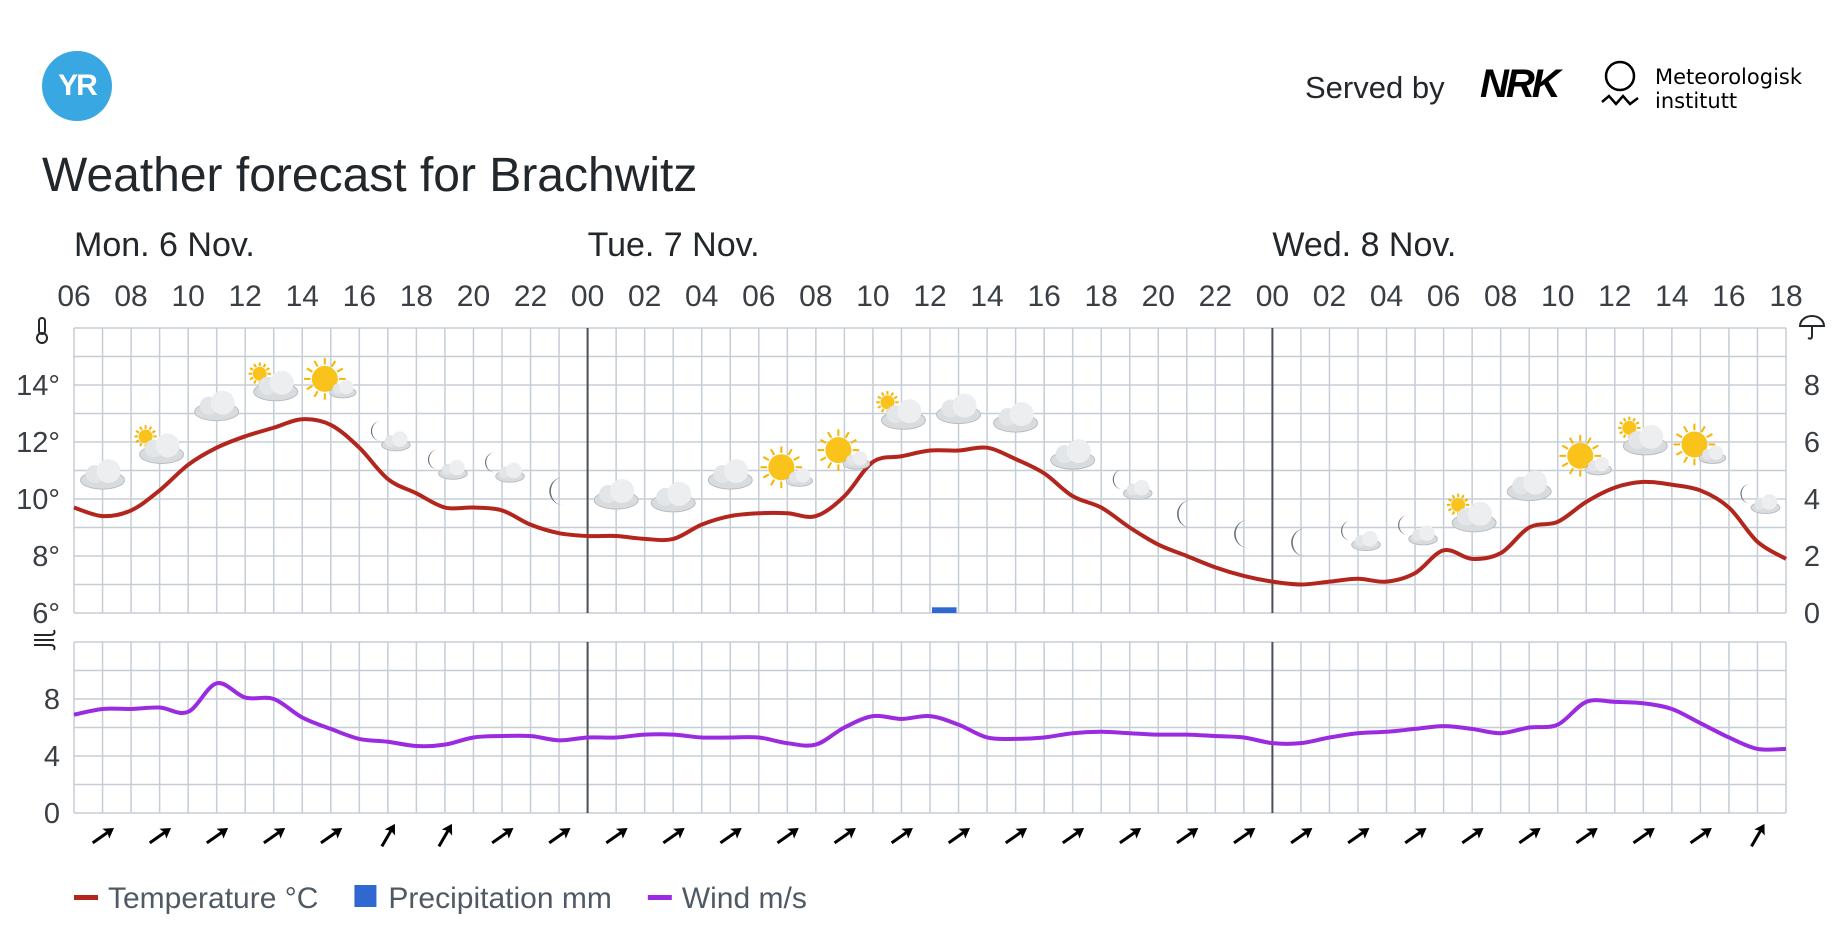 This screenshot has width=1837, height=942. What do you see at coordinates (1620, 83) in the screenshot?
I see `met-institute-icon` at bounding box center [1620, 83].